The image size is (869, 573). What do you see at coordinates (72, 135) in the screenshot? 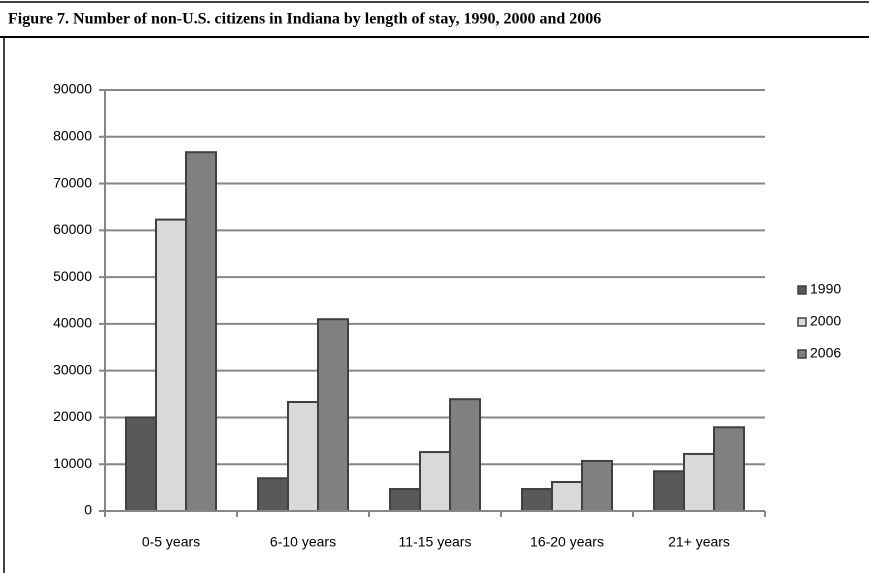
I see `y-tick-label: 80000` at bounding box center [72, 135].